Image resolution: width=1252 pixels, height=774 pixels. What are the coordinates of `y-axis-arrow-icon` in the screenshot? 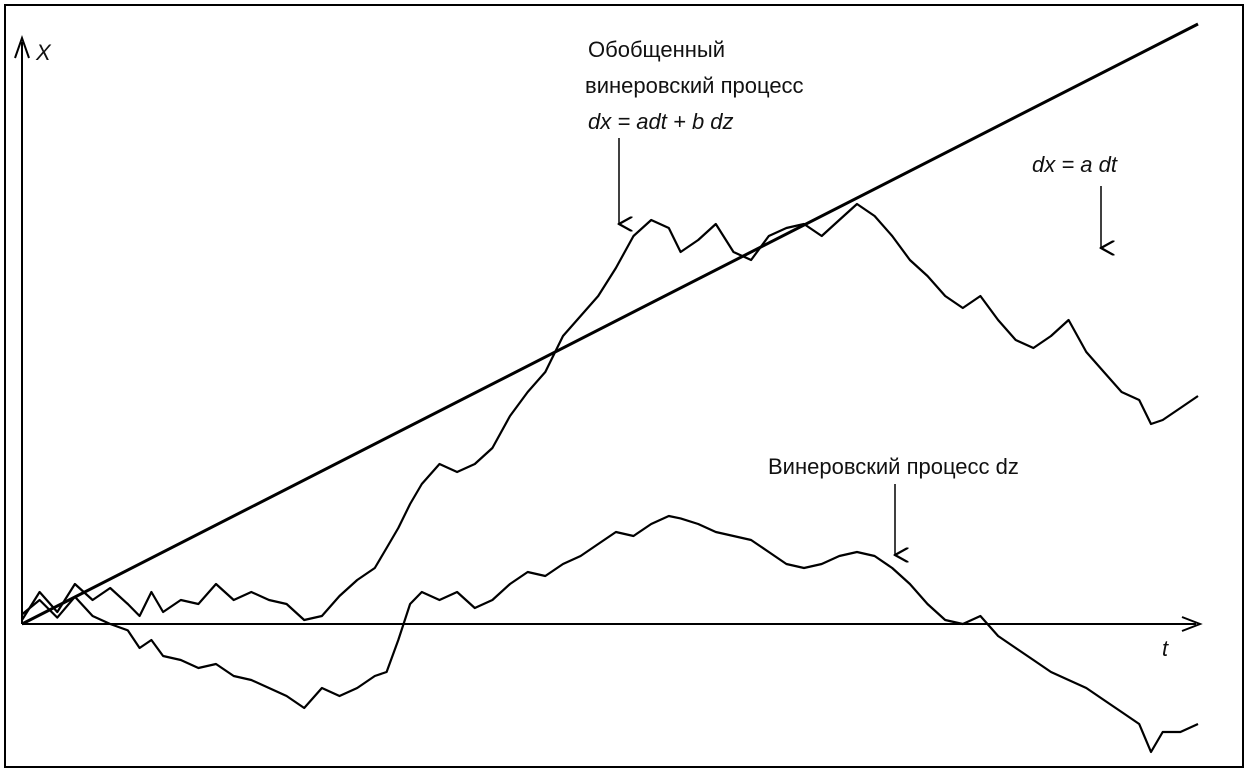 It's located at (22, 46).